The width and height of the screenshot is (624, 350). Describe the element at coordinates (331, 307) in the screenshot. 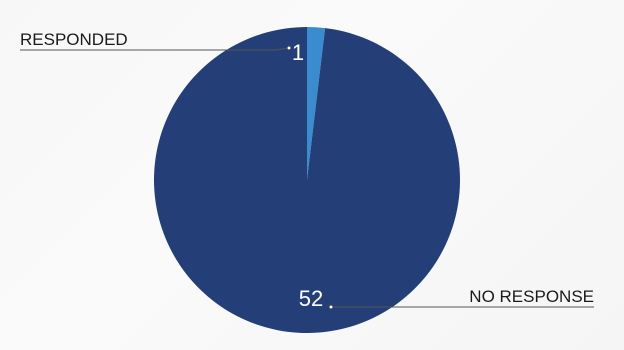

I see `leader-line-no-response-marker` at that location.